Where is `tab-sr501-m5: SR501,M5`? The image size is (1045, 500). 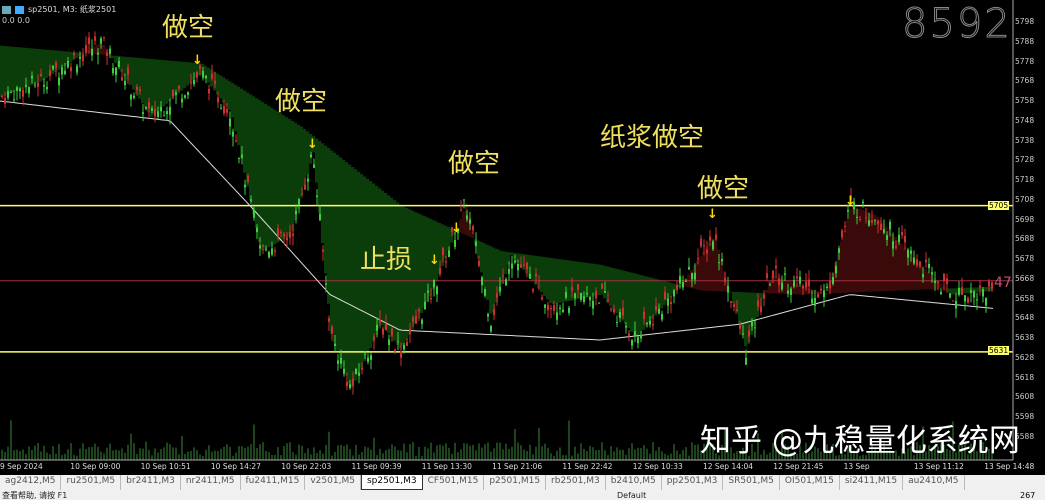
tab-sr501-m5: SR501,M5 is located at coordinates (751, 482).